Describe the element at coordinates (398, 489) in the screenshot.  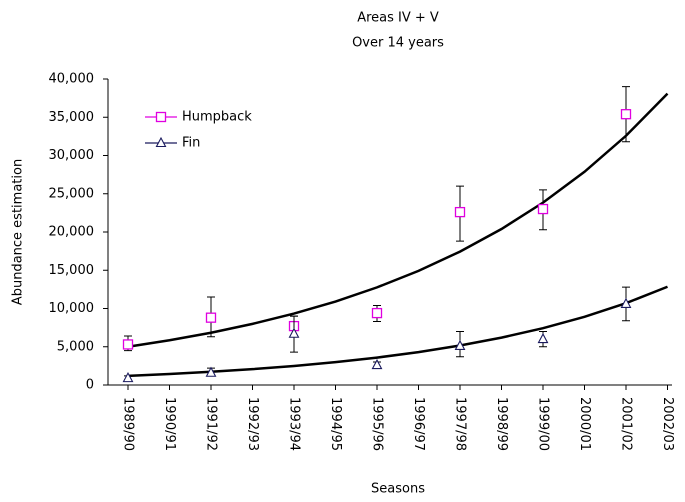
I see `x-axis-label: Seasons` at that location.